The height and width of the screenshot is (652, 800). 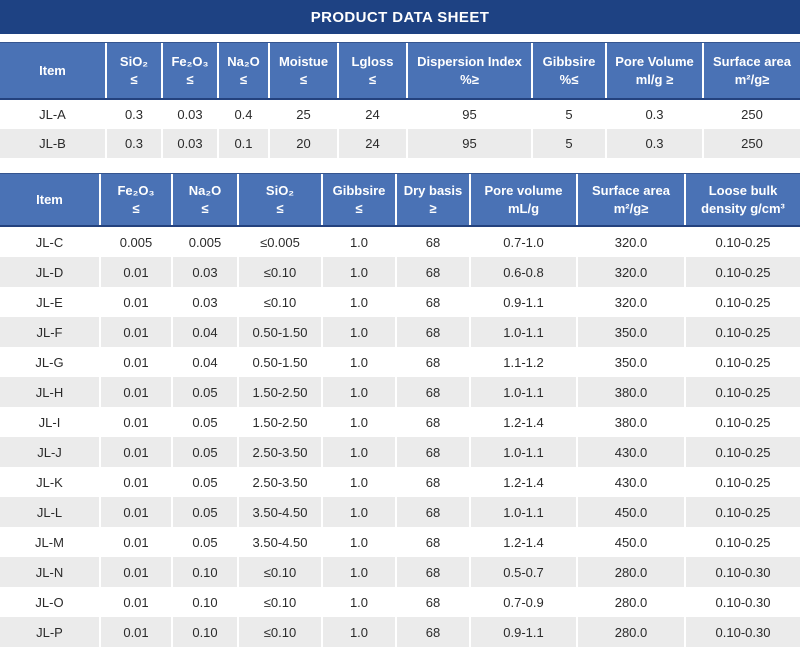 What do you see at coordinates (49, 302) in the screenshot?
I see `item-cell: JL-E` at bounding box center [49, 302].